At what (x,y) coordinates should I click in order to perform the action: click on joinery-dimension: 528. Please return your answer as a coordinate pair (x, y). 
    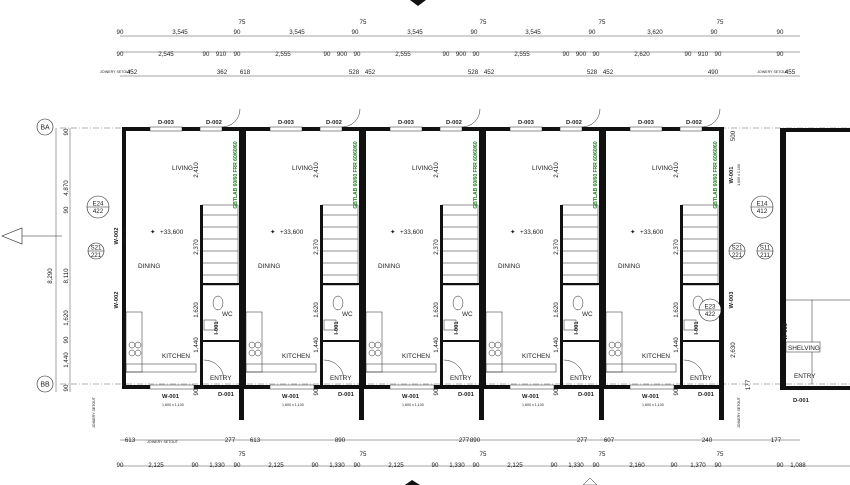
    Looking at the image, I should click on (473, 72).